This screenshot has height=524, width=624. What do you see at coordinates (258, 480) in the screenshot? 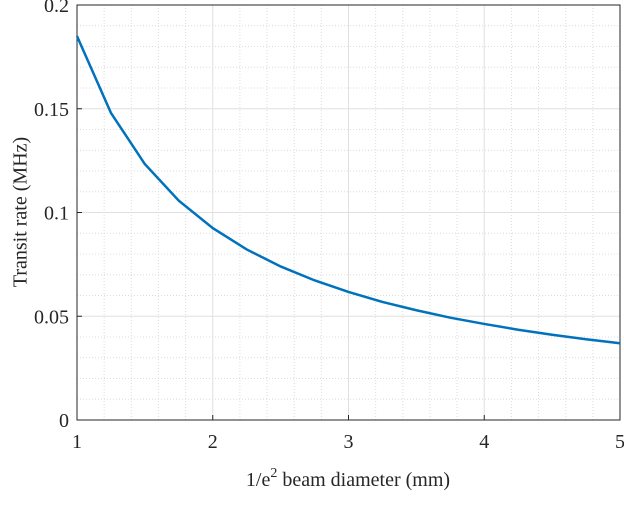
I see `x-label-part: 1/e` at bounding box center [258, 480].